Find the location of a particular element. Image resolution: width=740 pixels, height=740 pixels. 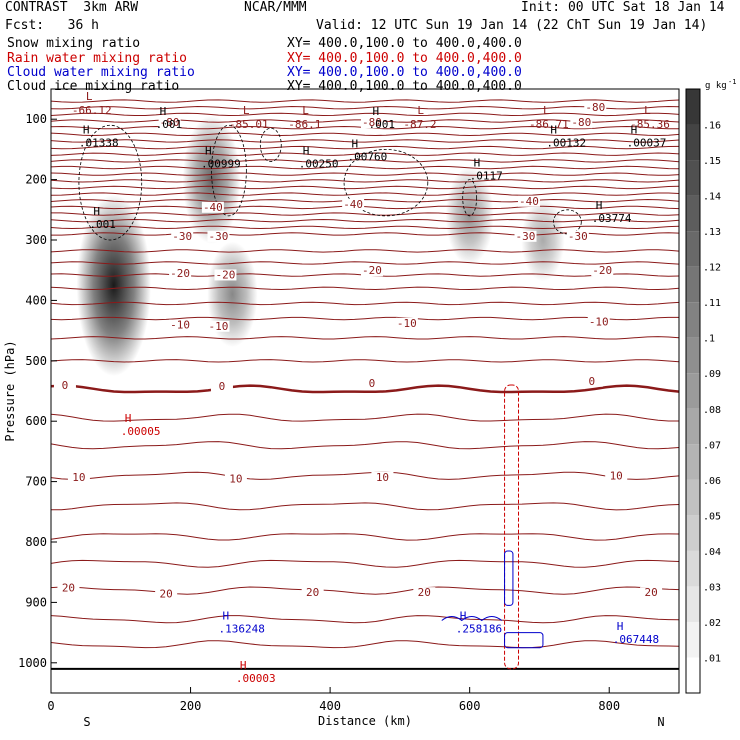

temp-label-27: 20 is located at coordinates (68, 587).